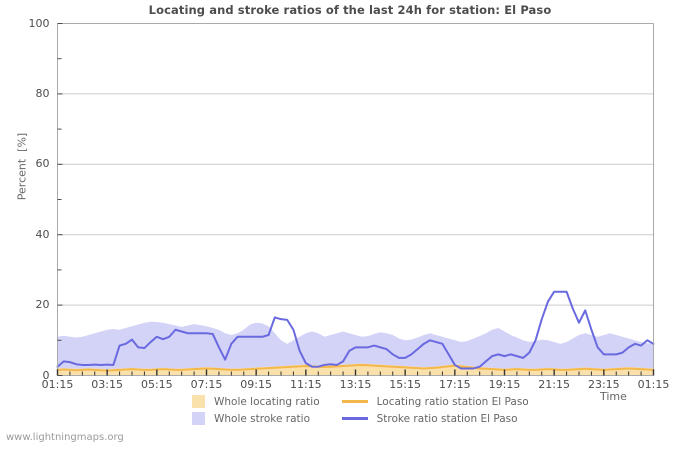 This screenshot has height=450, width=700. Describe the element at coordinates (504, 384) in the screenshot. I see `x-tick-label-9: 19:15` at that location.